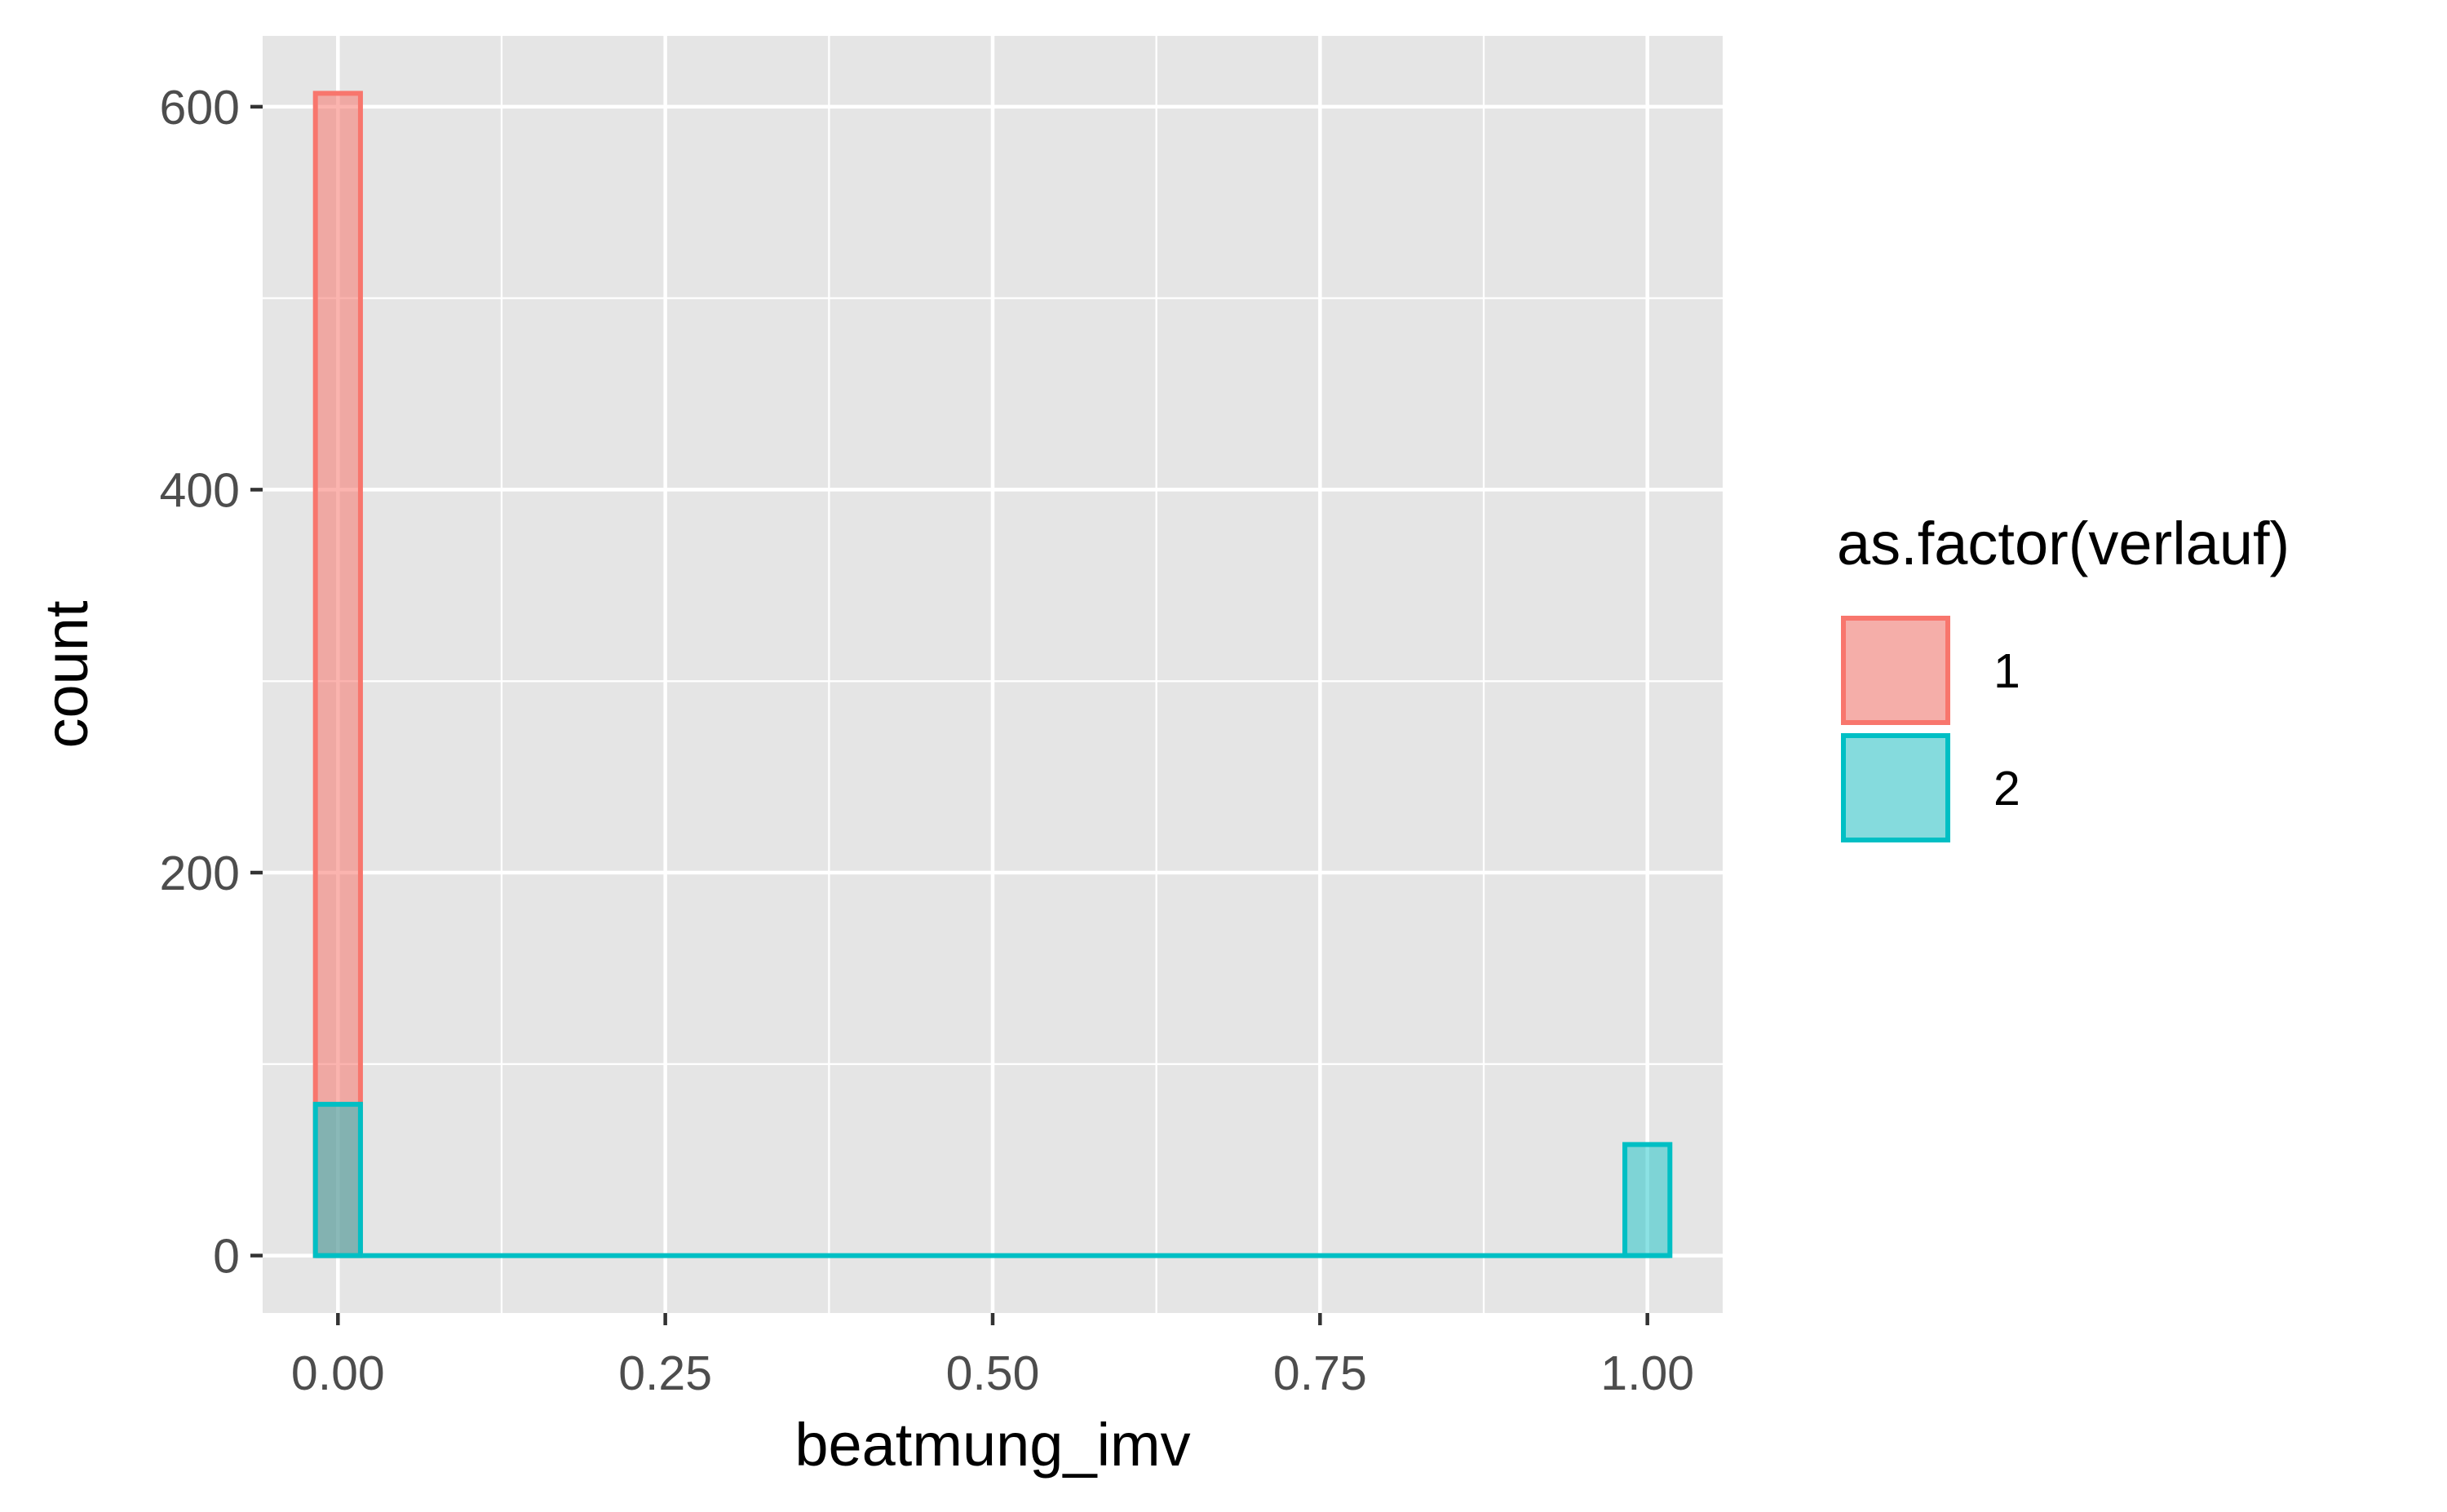 This screenshot has height=1512, width=2447. What do you see at coordinates (200, 873) in the screenshot?
I see `y-tick-label: 200` at bounding box center [200, 873].